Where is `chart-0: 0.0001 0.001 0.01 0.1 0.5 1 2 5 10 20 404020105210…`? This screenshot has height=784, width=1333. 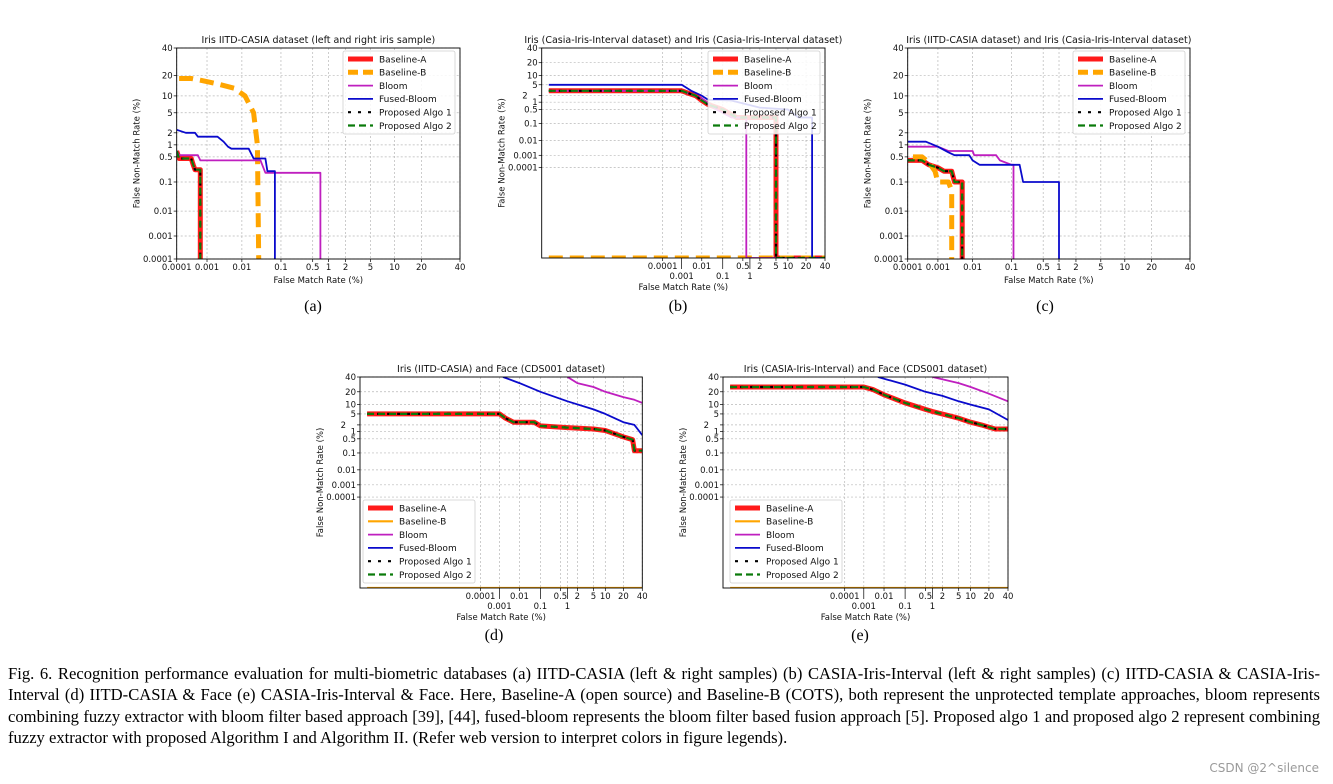
chart-0: 0.0001 0.001 0.01 0.1 0.5 1 2 5 10 20 404020105210… is located at coordinates (299, 160).